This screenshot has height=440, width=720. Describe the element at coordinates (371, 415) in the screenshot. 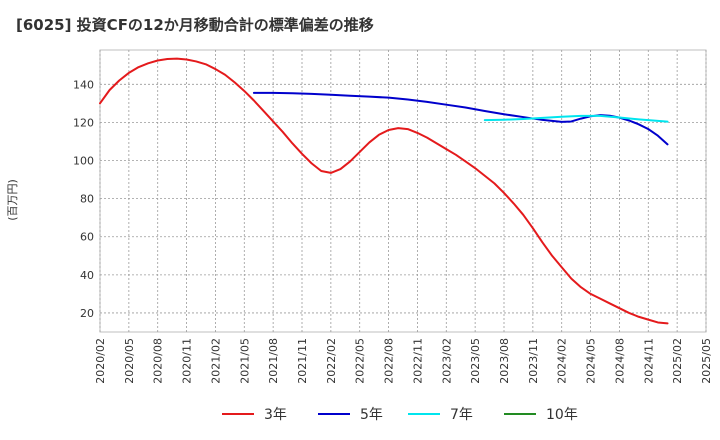

I see `legend-label-1: 5年` at that location.